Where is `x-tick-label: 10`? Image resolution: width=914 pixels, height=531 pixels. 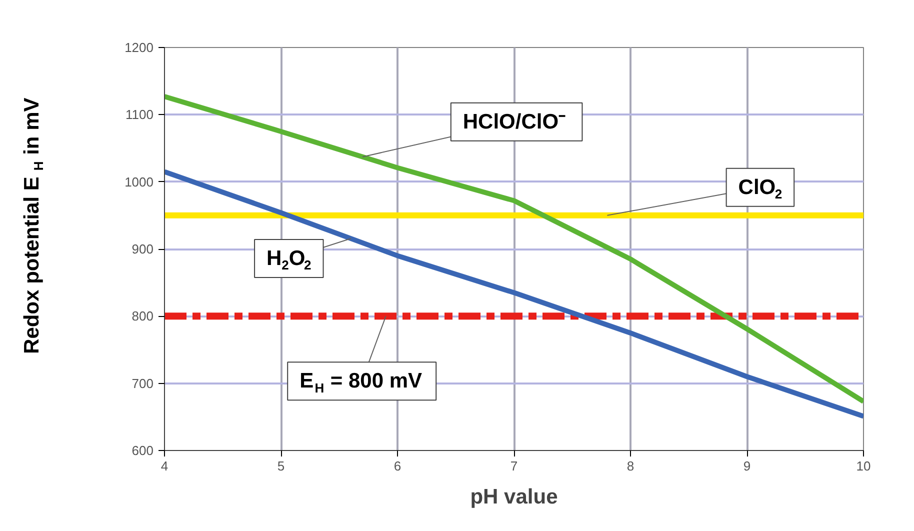 x-tick-label: 10 is located at coordinates (863, 466).